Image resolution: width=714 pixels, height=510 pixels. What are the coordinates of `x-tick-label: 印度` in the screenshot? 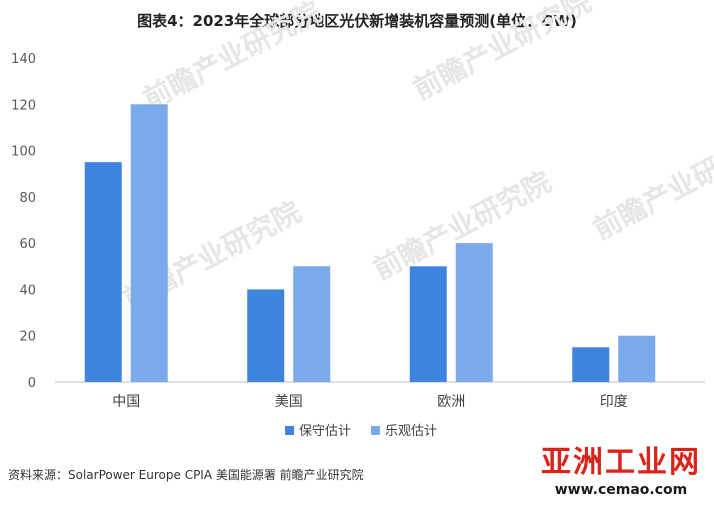 It's located at (614, 402).